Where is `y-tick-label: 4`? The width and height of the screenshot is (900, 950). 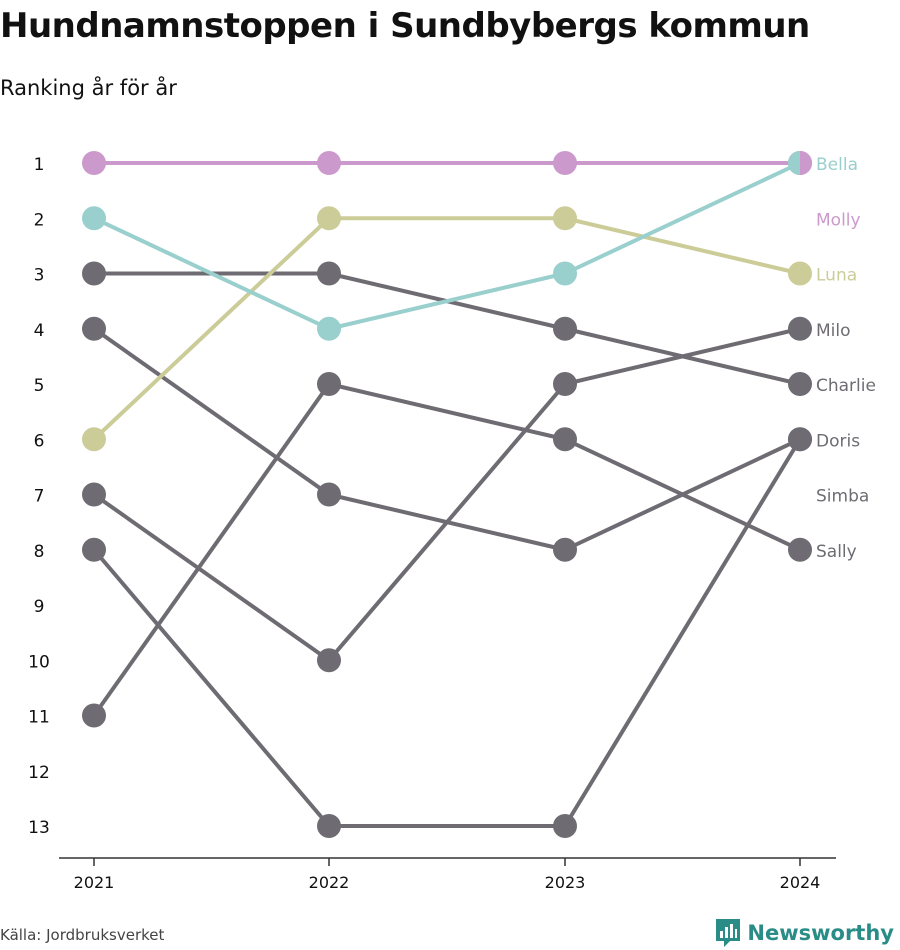 y-tick-label: 4 is located at coordinates (39, 331).